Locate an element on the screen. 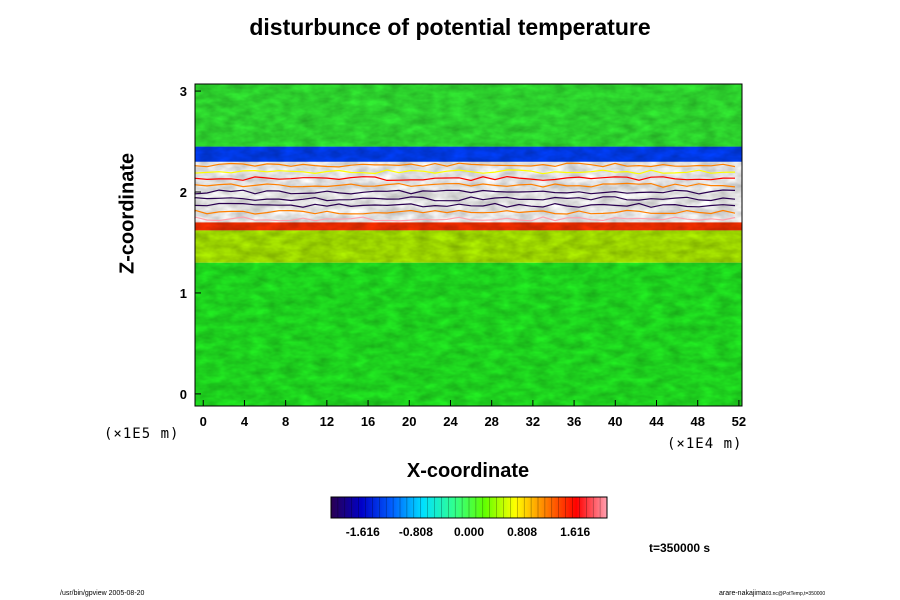 Image resolution: width=900 pixels, height=600 pixels. footer-source: arare-nakajima03.nc@PotTemp,t=350000 is located at coordinates (772, 593).